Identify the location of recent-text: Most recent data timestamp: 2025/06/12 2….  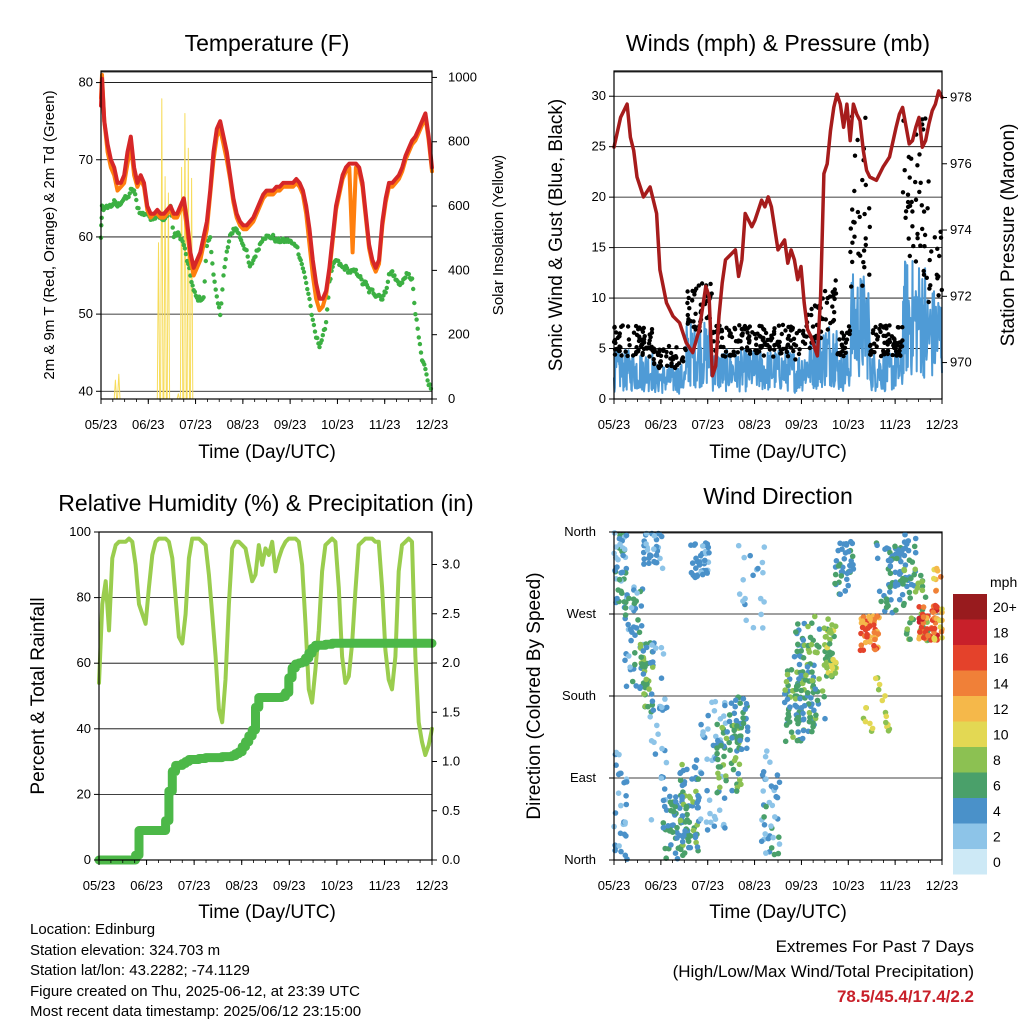
(196, 1011).